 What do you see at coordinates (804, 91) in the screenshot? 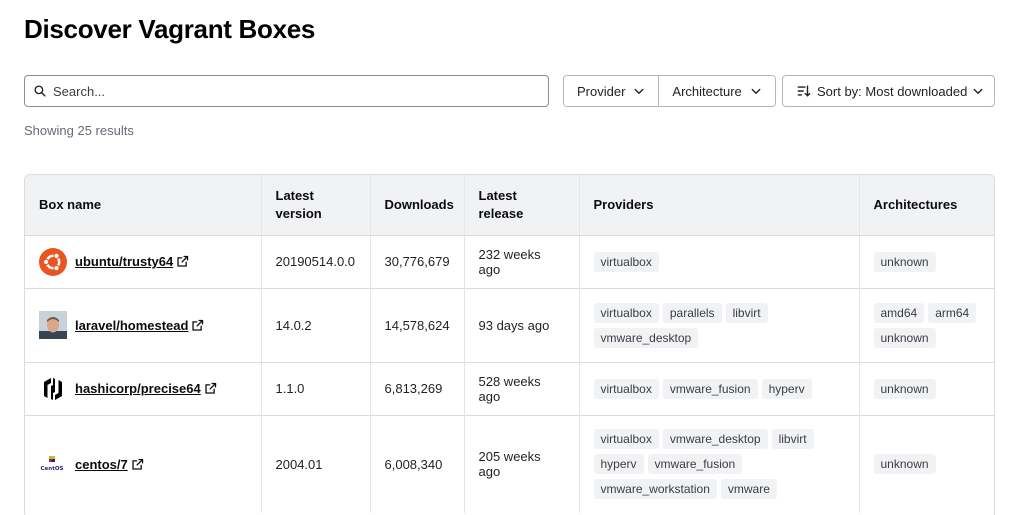
I see `sort-icon` at bounding box center [804, 91].